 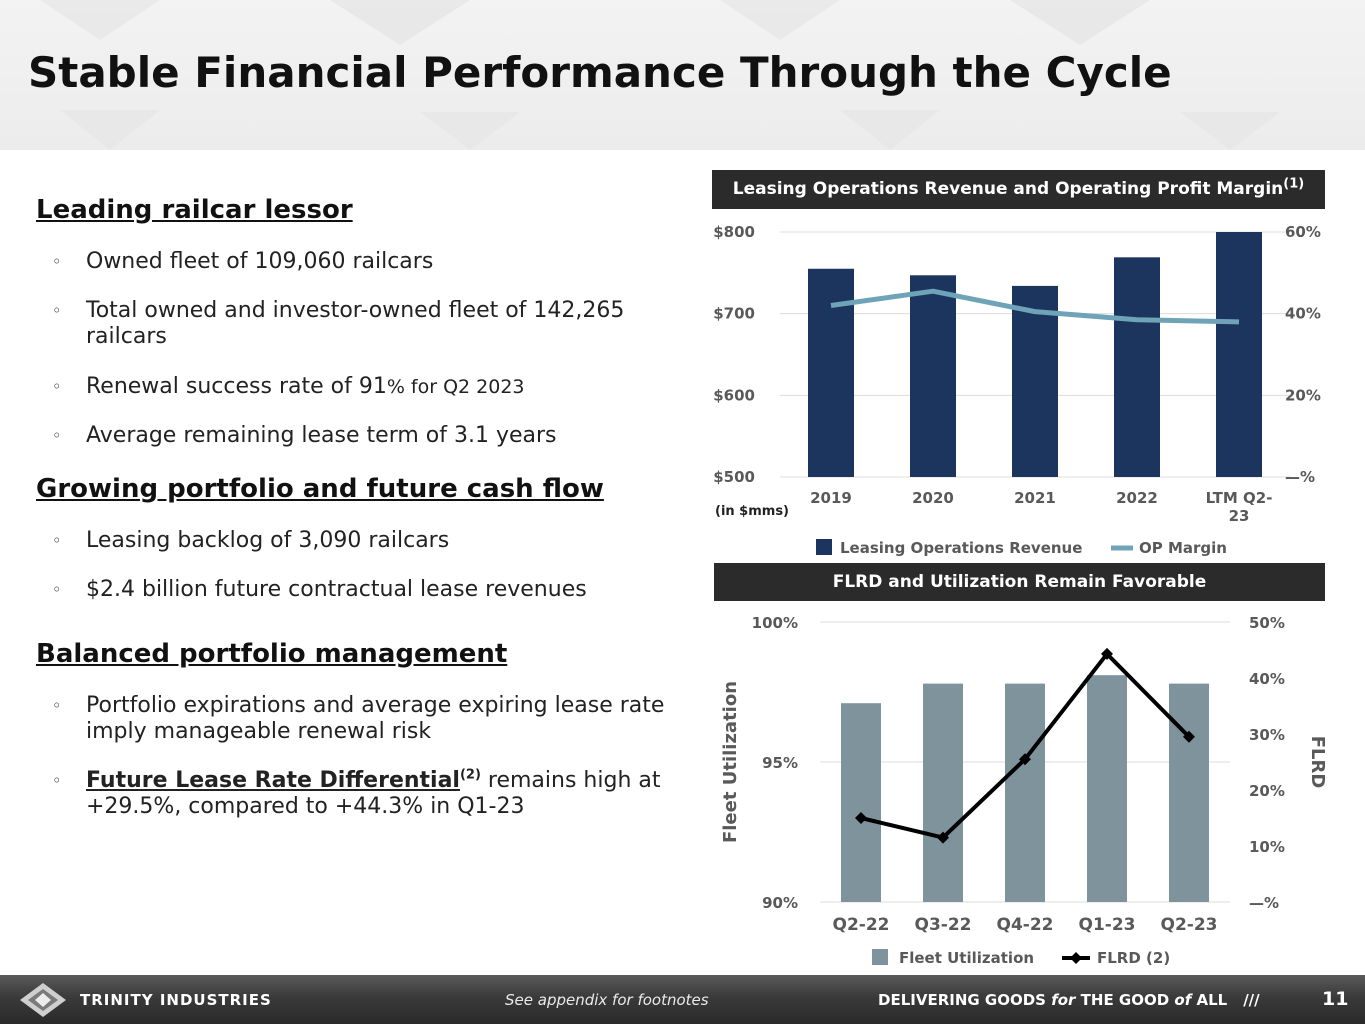 What do you see at coordinates (305, 386) in the screenshot?
I see `bullet-text: Renewal success rate of 91% for Q2 2023` at bounding box center [305, 386].